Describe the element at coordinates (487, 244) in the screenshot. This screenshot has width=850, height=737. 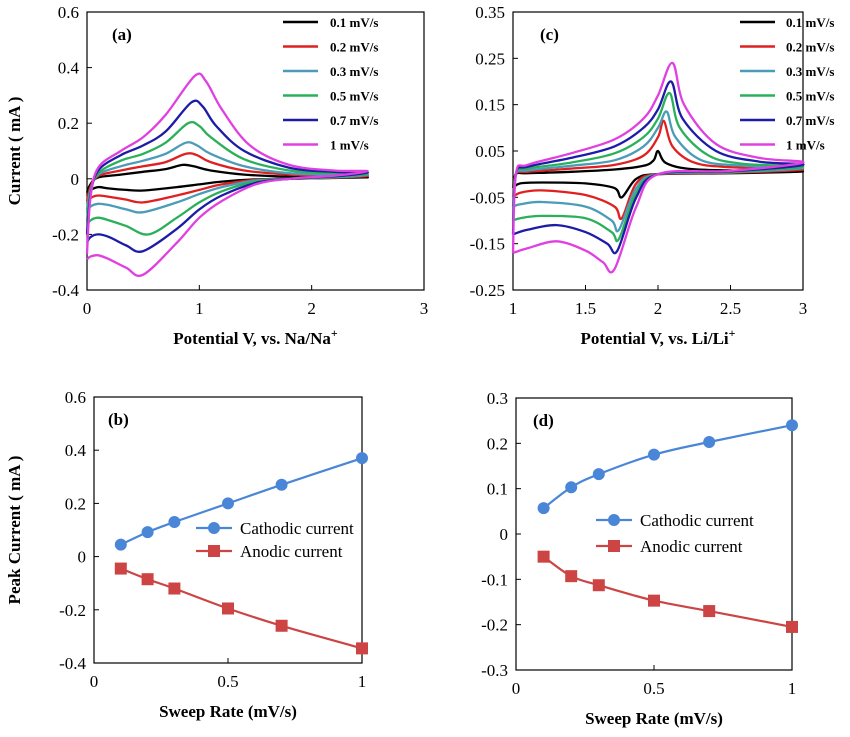
I see `y-tick-label: -0.15` at that location.